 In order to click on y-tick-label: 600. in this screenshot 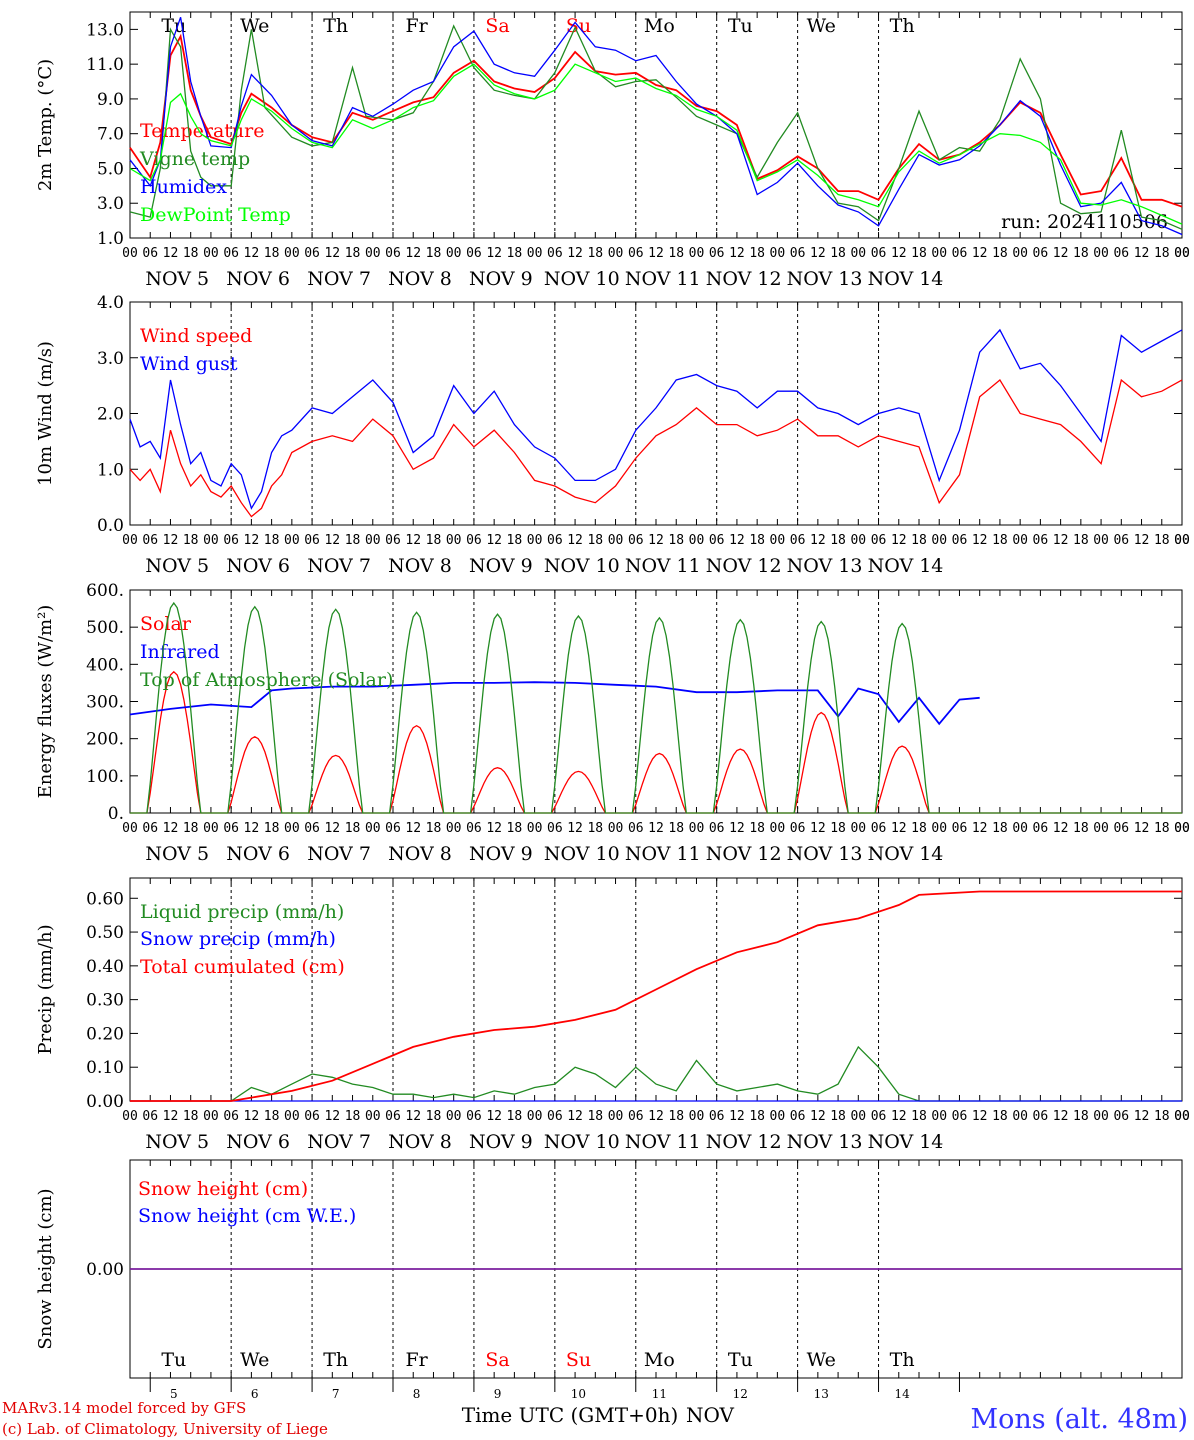, I will do `click(105, 591)`.